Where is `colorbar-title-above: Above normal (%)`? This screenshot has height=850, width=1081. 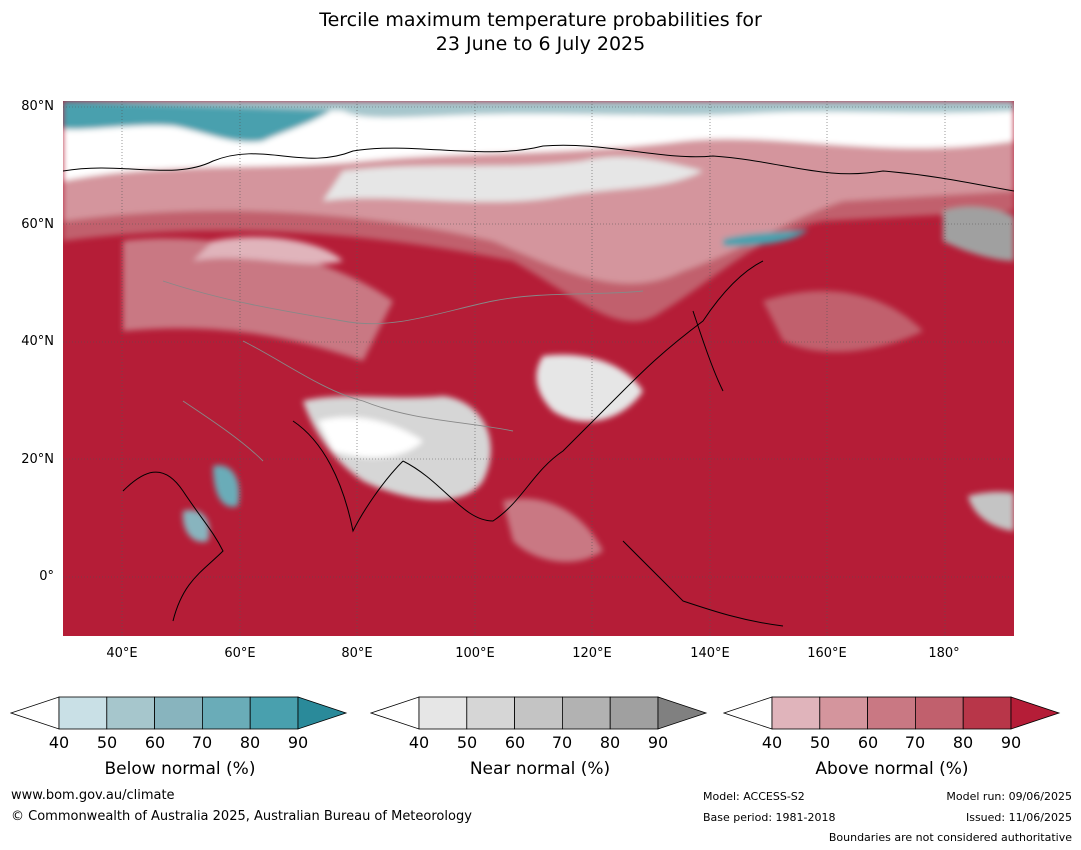
colorbar-title-above: Above normal (%) is located at coordinates (892, 769).